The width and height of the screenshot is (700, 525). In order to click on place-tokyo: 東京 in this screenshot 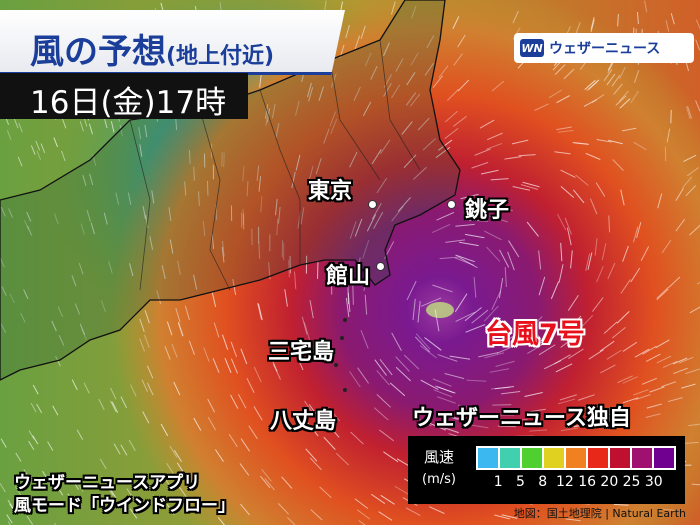, I will do `click(330, 191)`.